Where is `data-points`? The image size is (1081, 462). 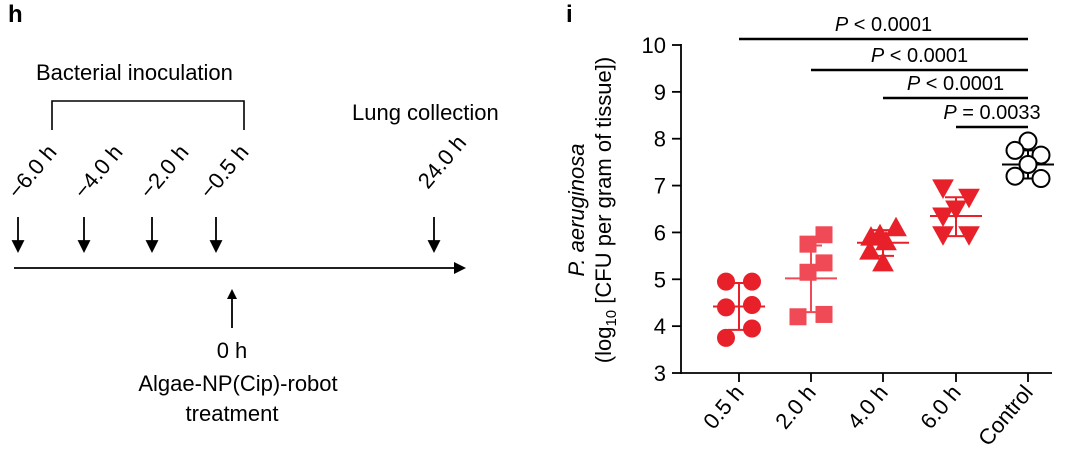 data-points is located at coordinates (884, 239).